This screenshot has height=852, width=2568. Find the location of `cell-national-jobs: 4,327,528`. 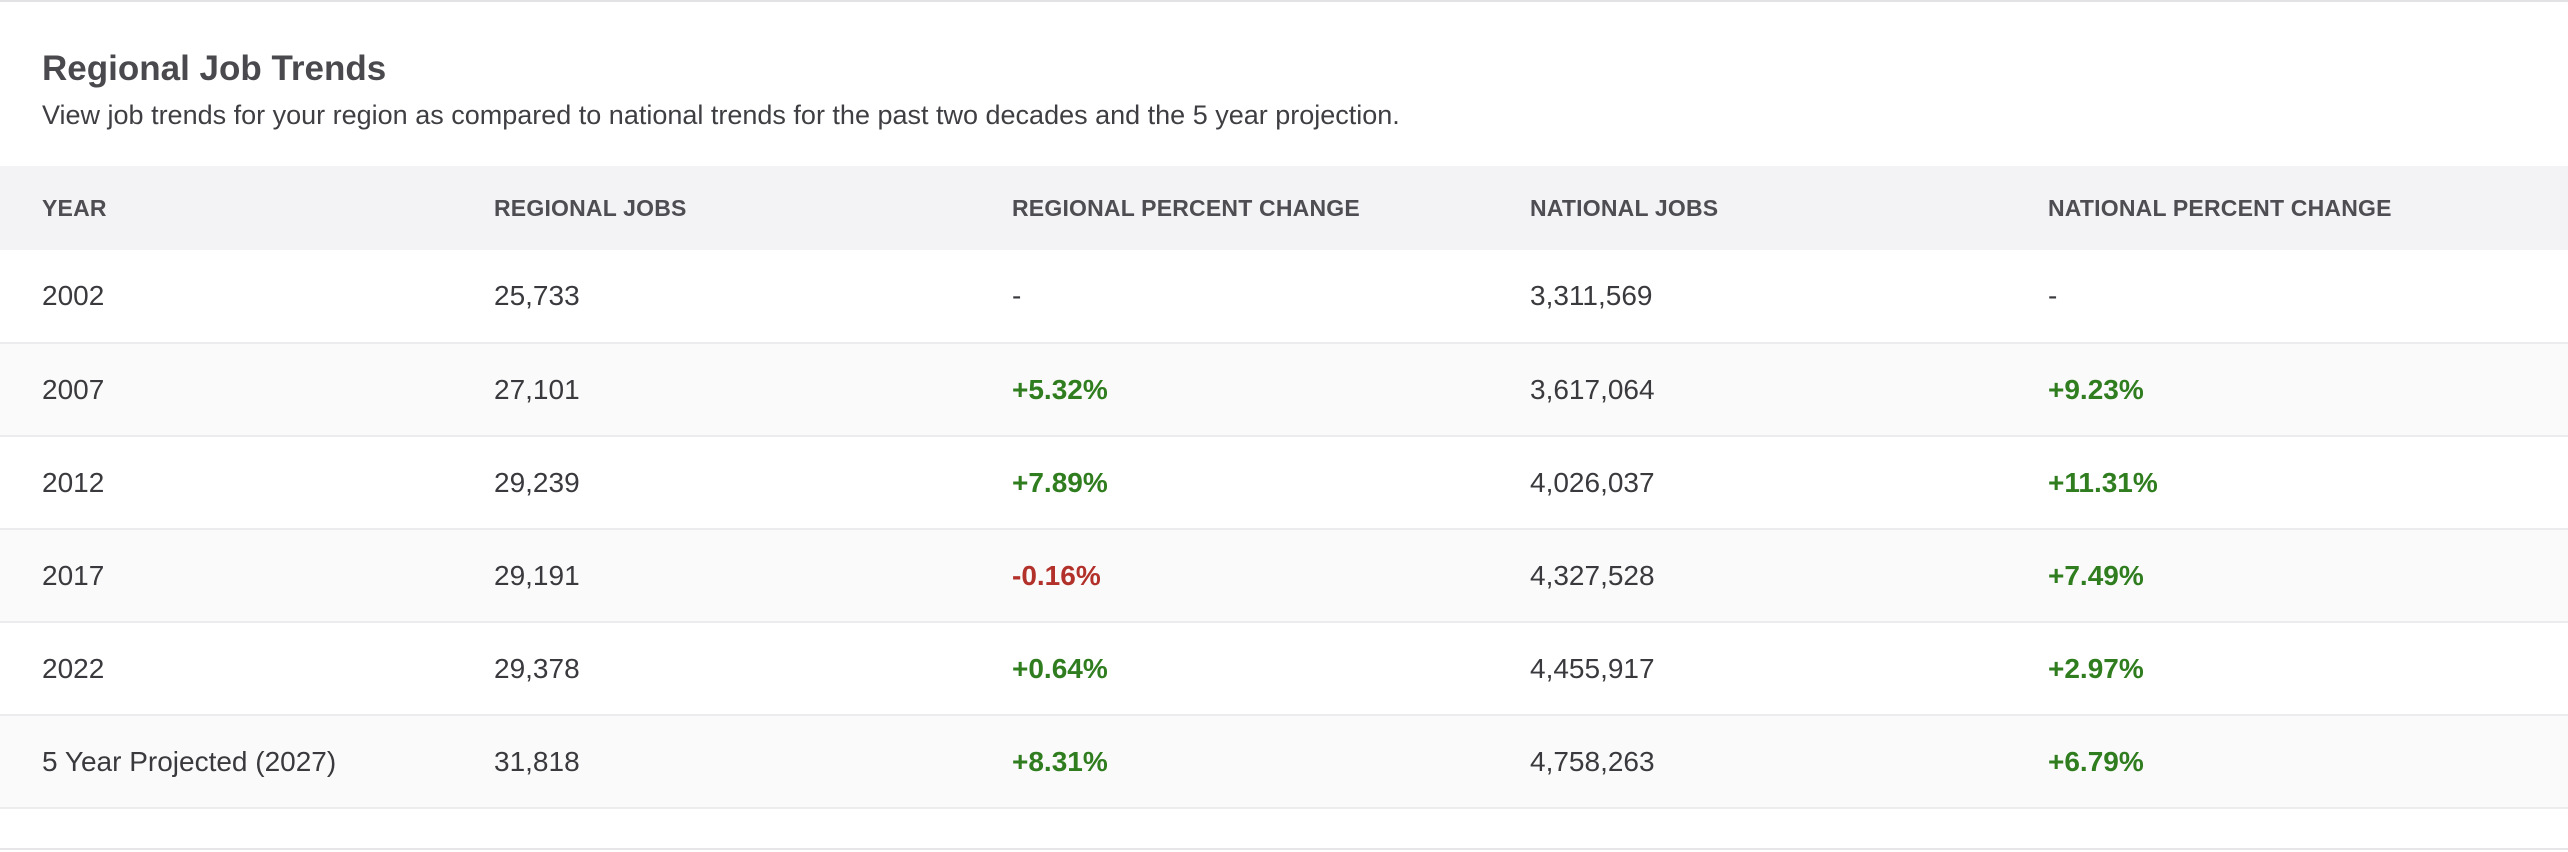

cell-national-jobs: 4,327,528 is located at coordinates (1592, 575).